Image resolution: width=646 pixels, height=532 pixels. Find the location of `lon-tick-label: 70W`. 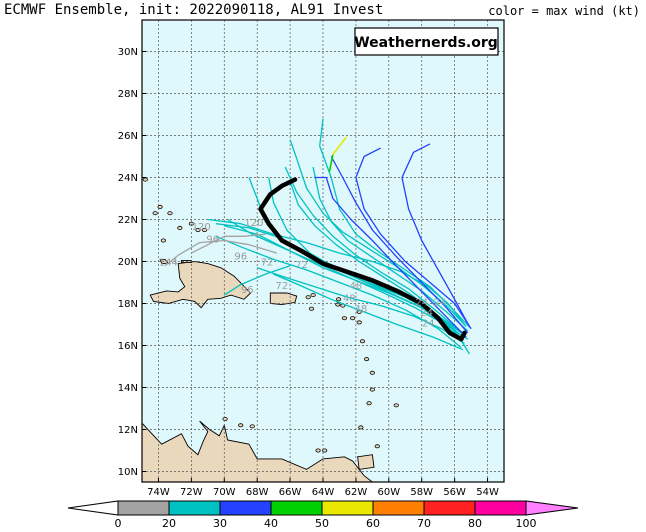

lon-tick-label: 70W is located at coordinates (224, 492).